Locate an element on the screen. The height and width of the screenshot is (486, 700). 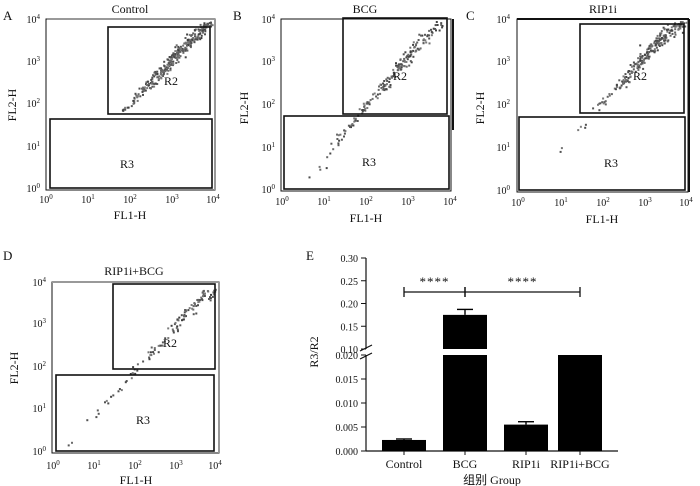
y-tick-label: 10⁰ is located at coordinates (269, 189).